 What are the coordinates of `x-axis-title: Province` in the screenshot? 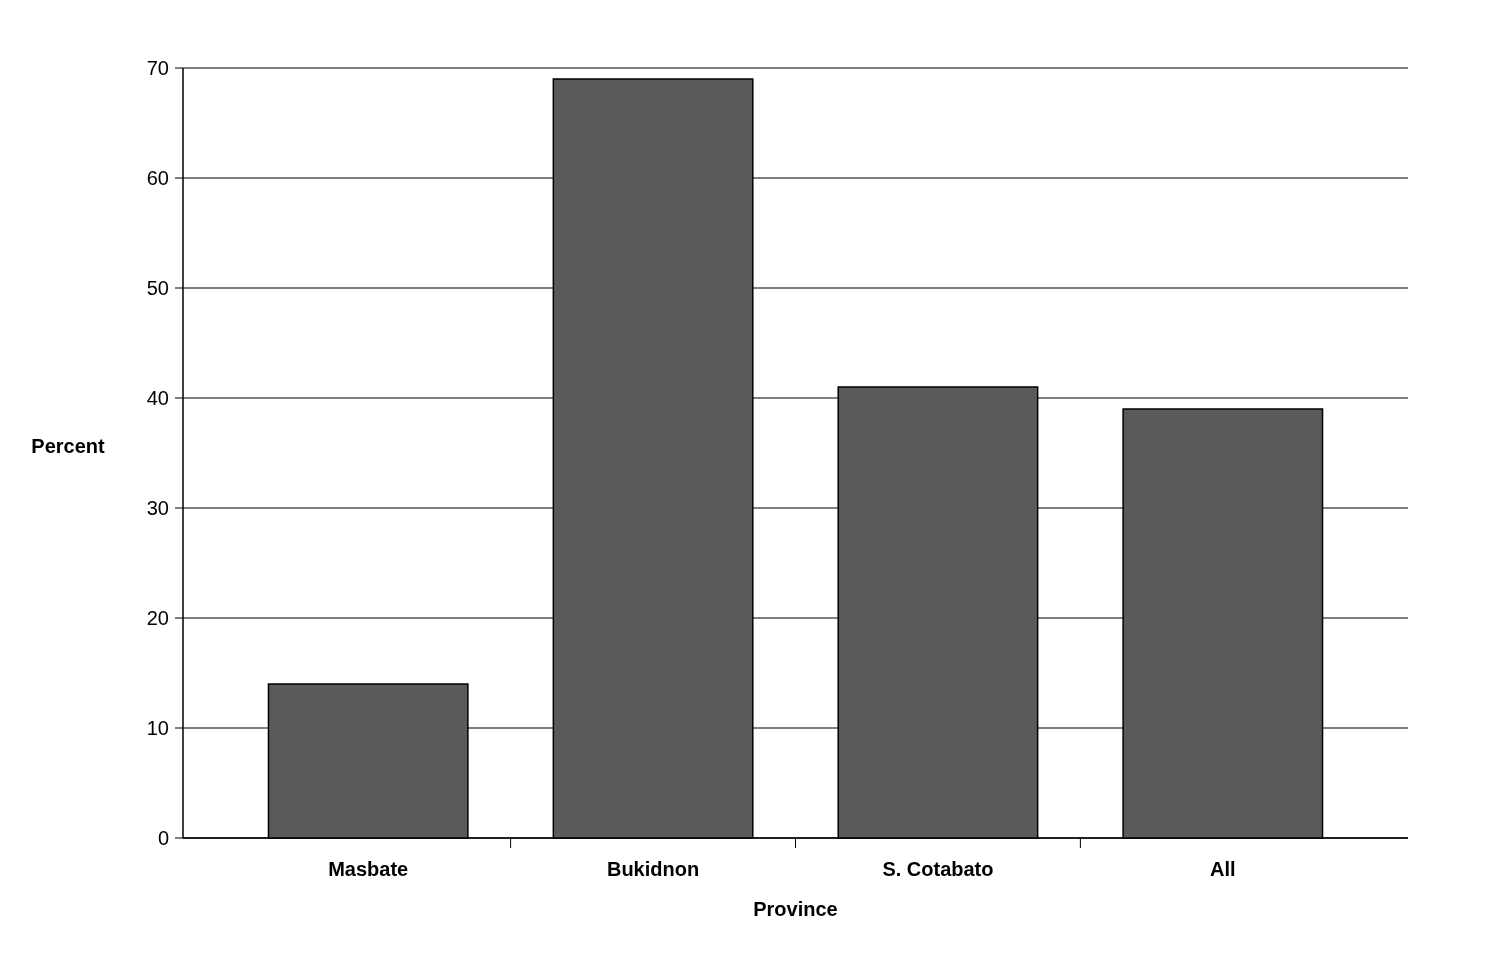 It's located at (795, 909).